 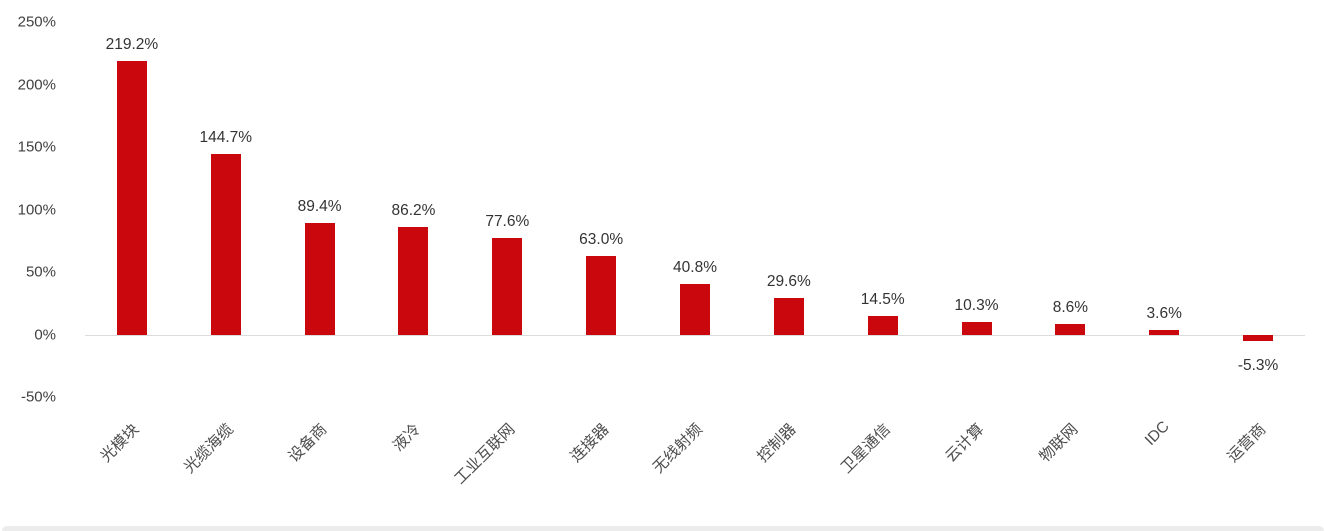 I want to click on x-axis-category-label: 运营商, so click(x=1246, y=443).